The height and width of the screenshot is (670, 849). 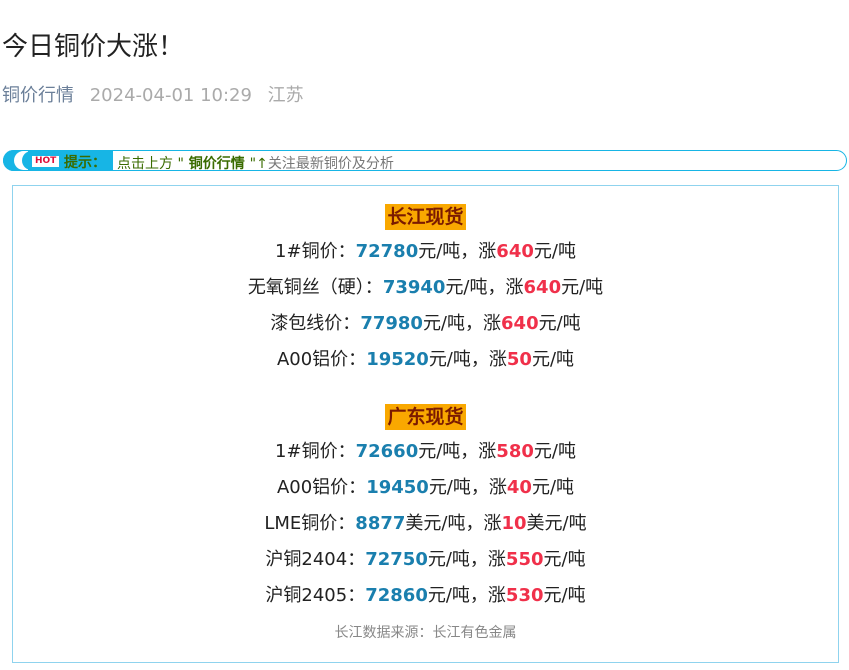 I want to click on hint-bar: HOT 提示： 点击上方 " 铜价行情 "↑关注最新铜价及分析, so click(x=425, y=161).